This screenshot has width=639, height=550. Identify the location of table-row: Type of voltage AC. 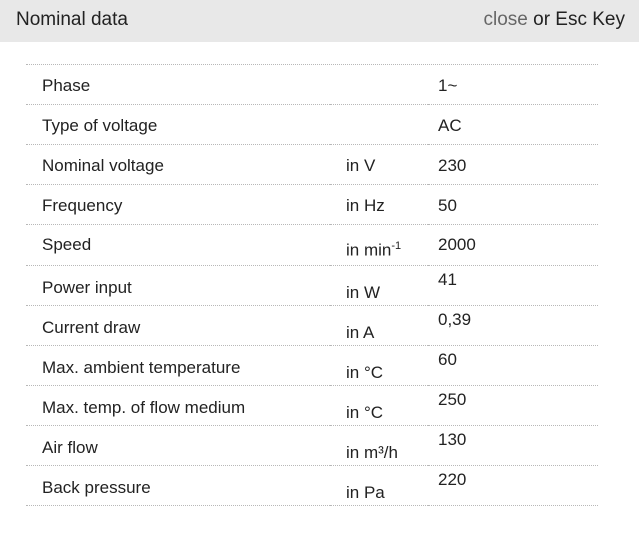
(312, 125).